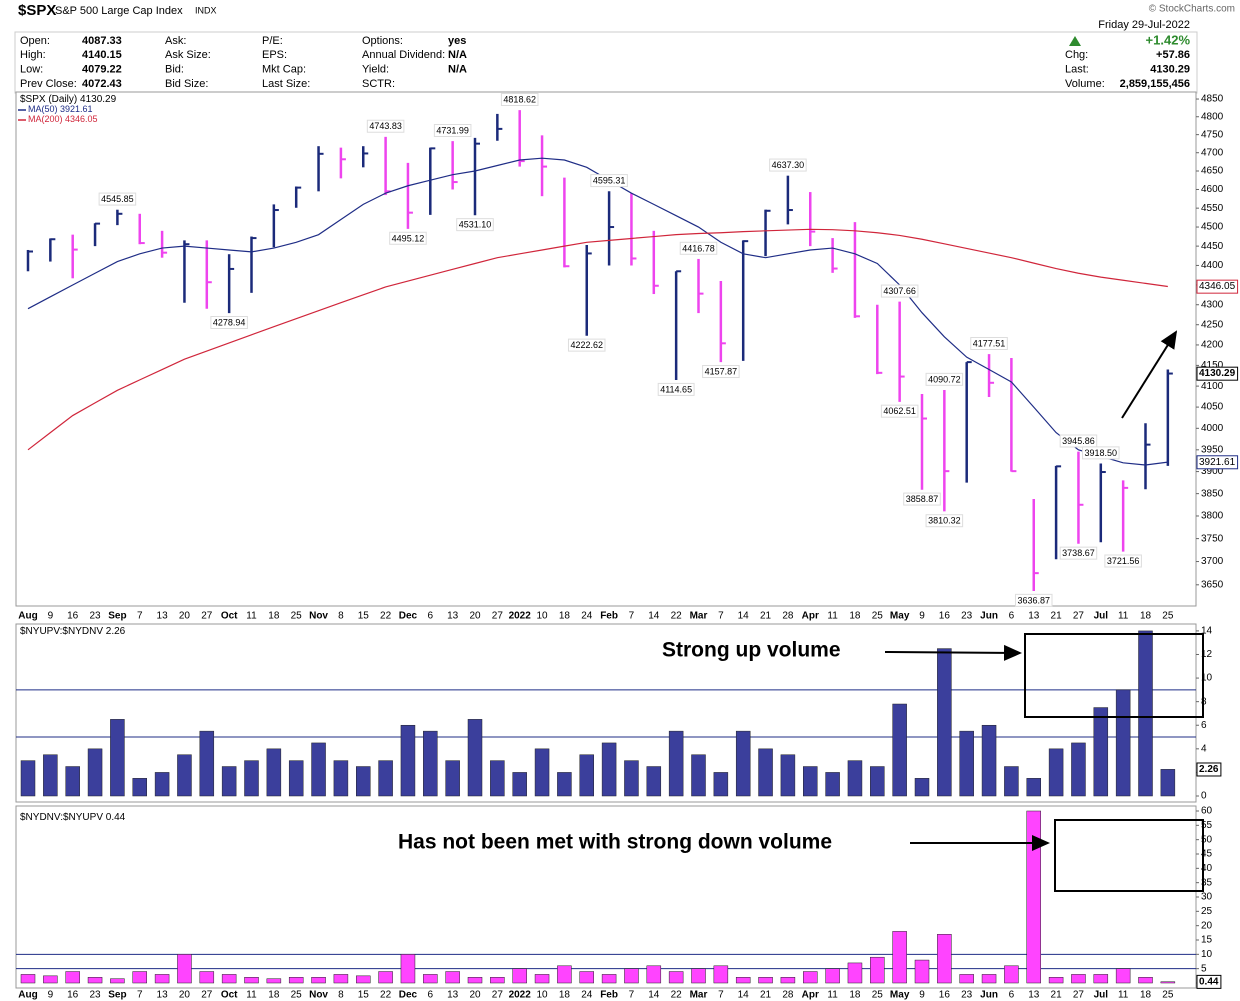  What do you see at coordinates (609, 181) in the screenshot?
I see `price-label: 4595.31` at bounding box center [609, 181].